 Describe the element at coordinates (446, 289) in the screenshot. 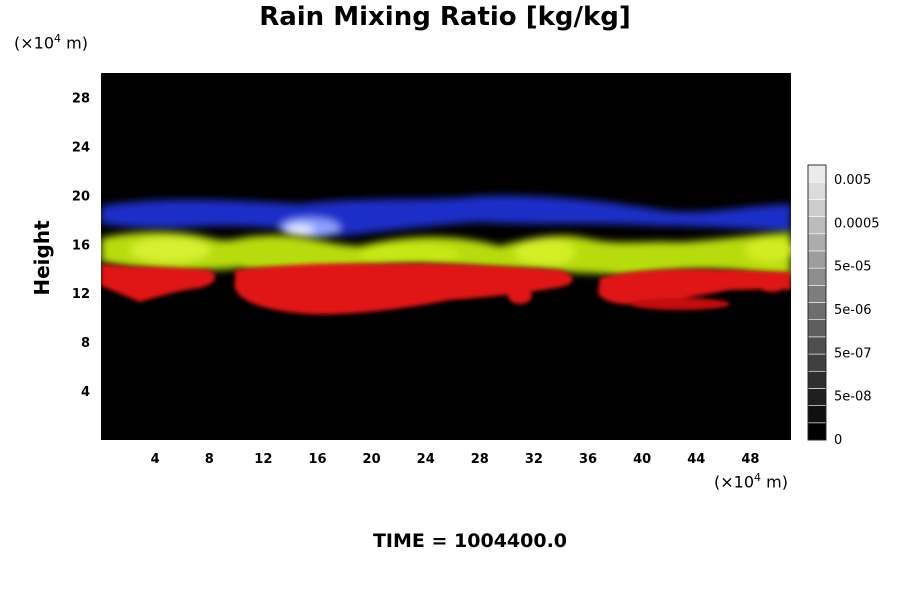

I see `heatmap-layer-red` at that location.